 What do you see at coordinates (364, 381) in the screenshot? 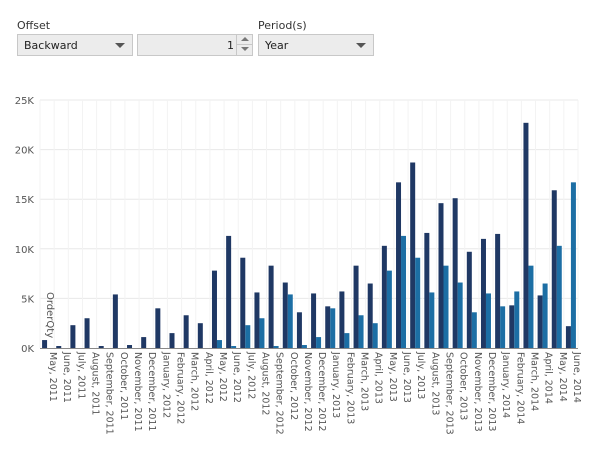
I see `x-tick-label: March, 2013` at bounding box center [364, 381].